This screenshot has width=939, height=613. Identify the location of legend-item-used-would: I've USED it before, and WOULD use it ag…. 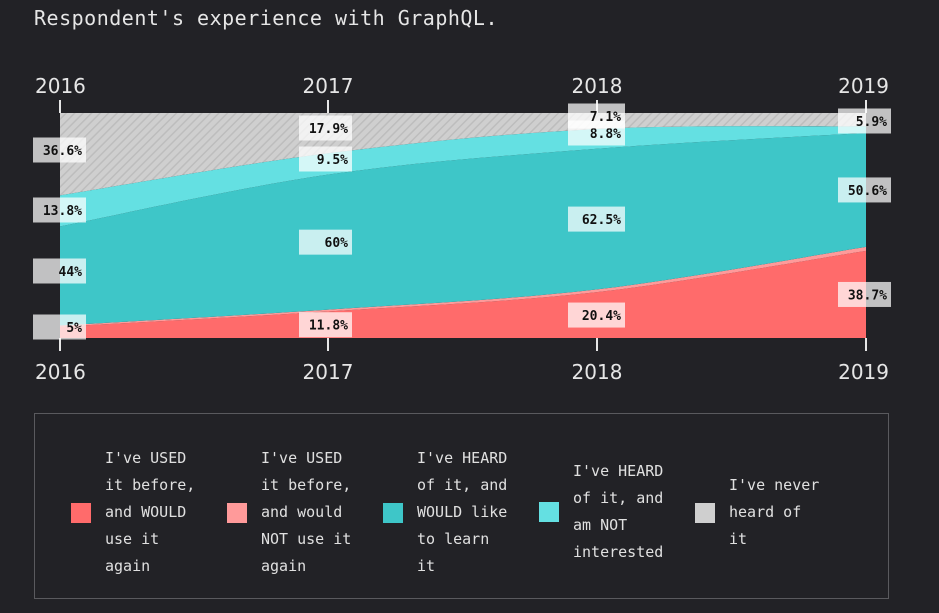
(133, 512).